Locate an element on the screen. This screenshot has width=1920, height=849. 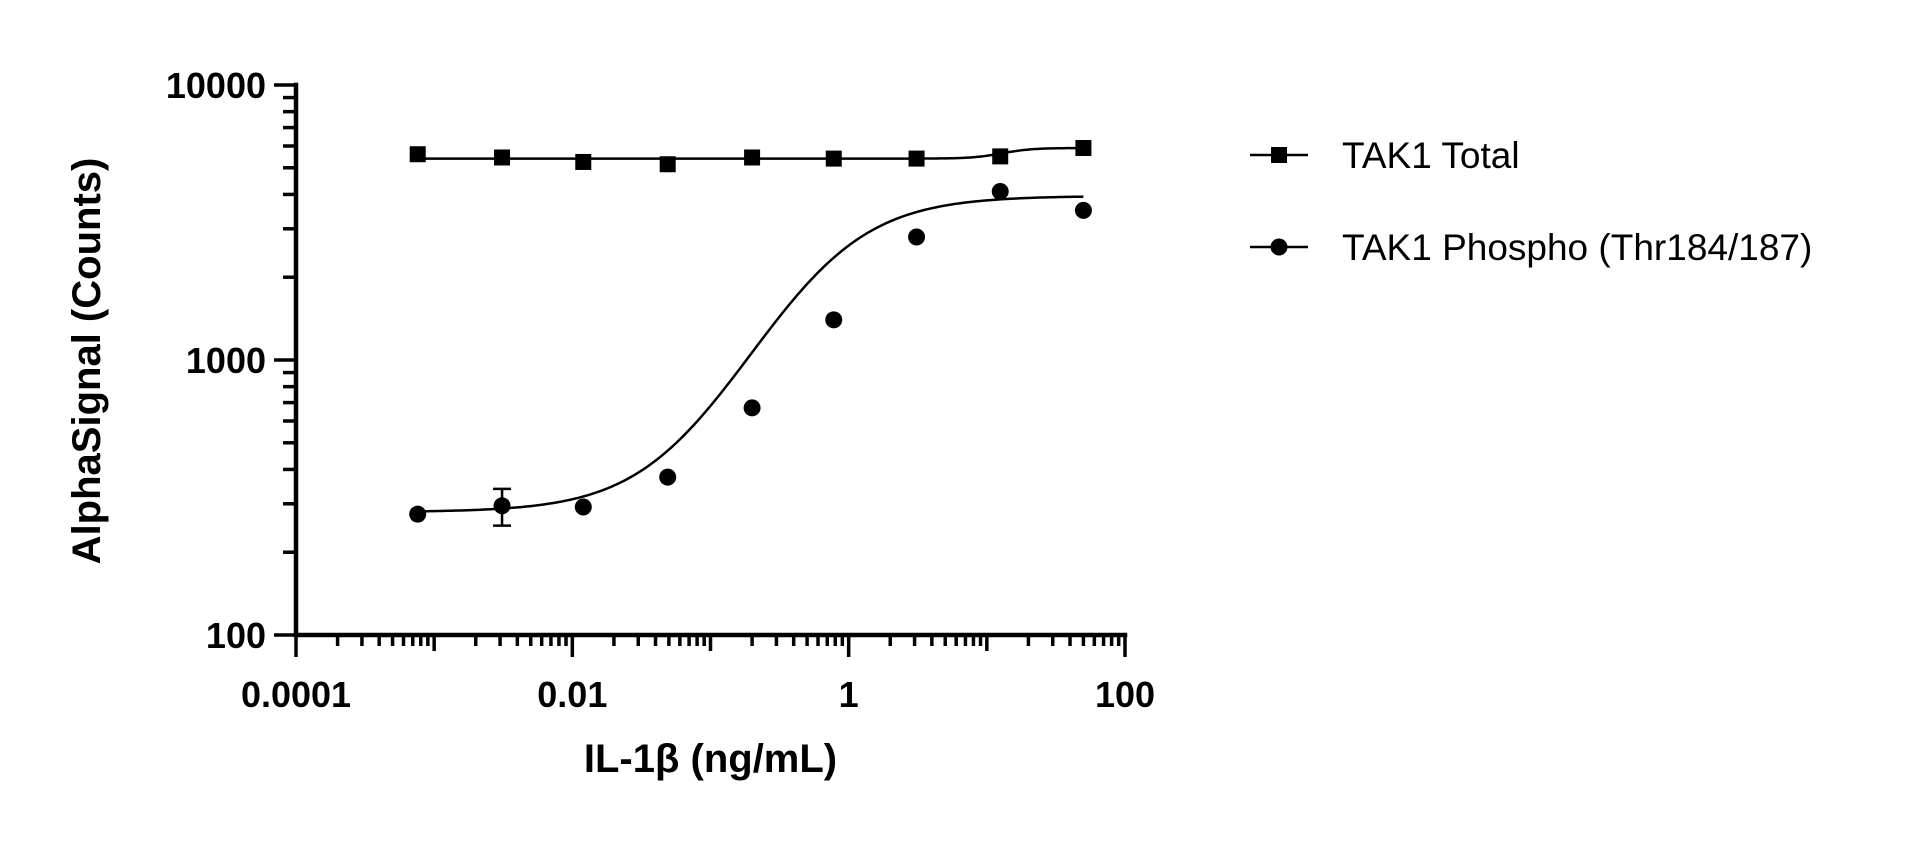
y-axis-title: AlphaSignal (Counts) is located at coordinates (87, 361).